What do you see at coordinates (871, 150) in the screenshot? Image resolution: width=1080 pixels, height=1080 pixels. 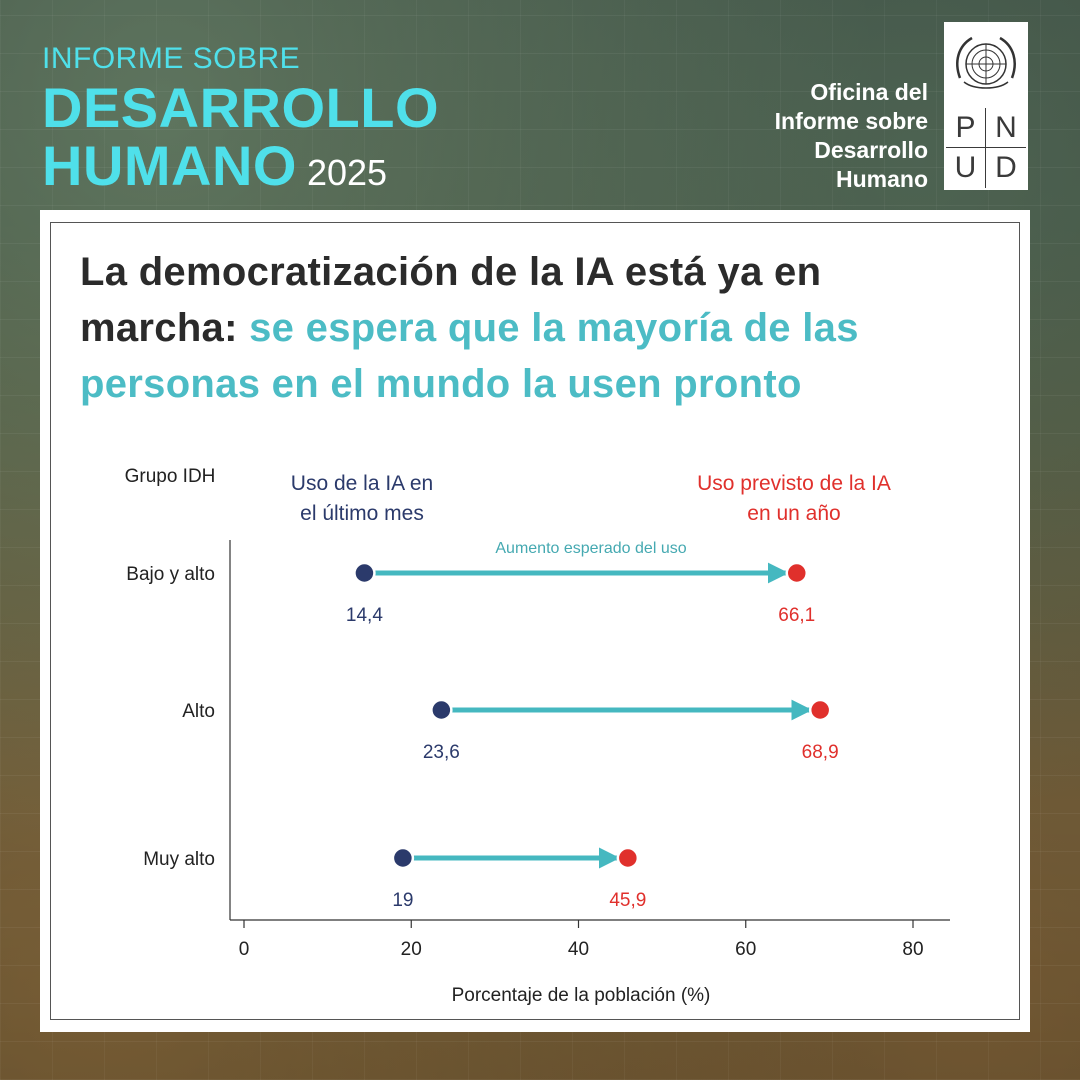 I see `office-line-3: Desarrollo` at bounding box center [871, 150].